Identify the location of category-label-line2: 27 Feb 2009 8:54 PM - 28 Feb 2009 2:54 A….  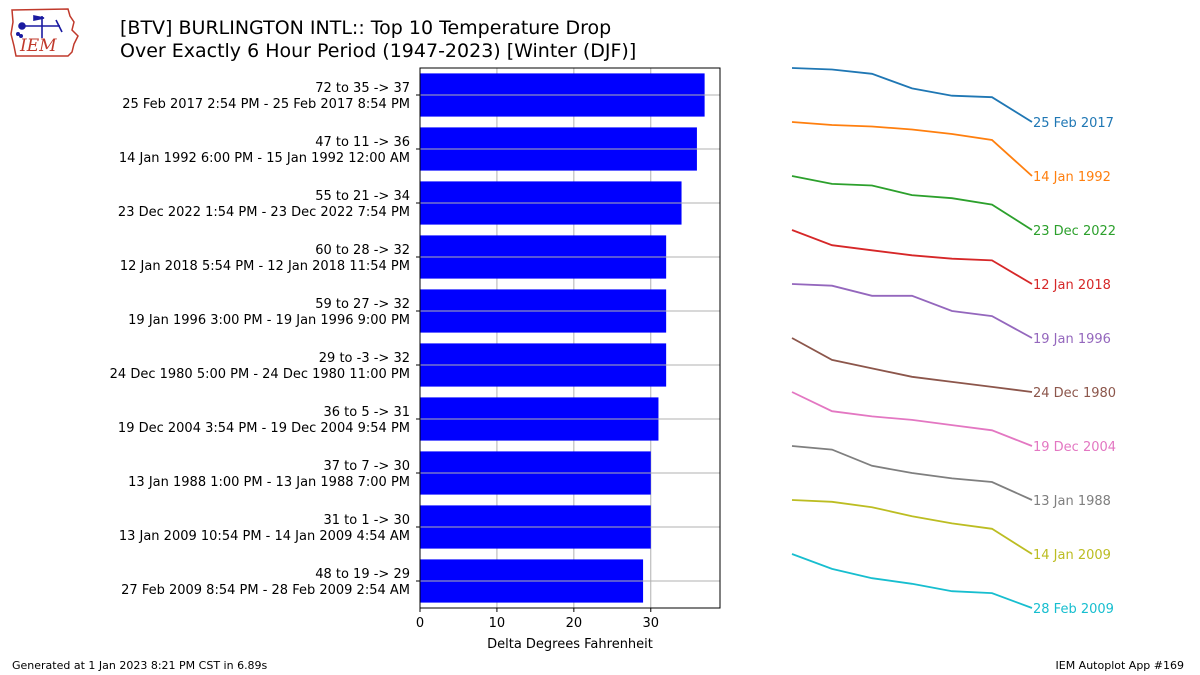
(265, 590).